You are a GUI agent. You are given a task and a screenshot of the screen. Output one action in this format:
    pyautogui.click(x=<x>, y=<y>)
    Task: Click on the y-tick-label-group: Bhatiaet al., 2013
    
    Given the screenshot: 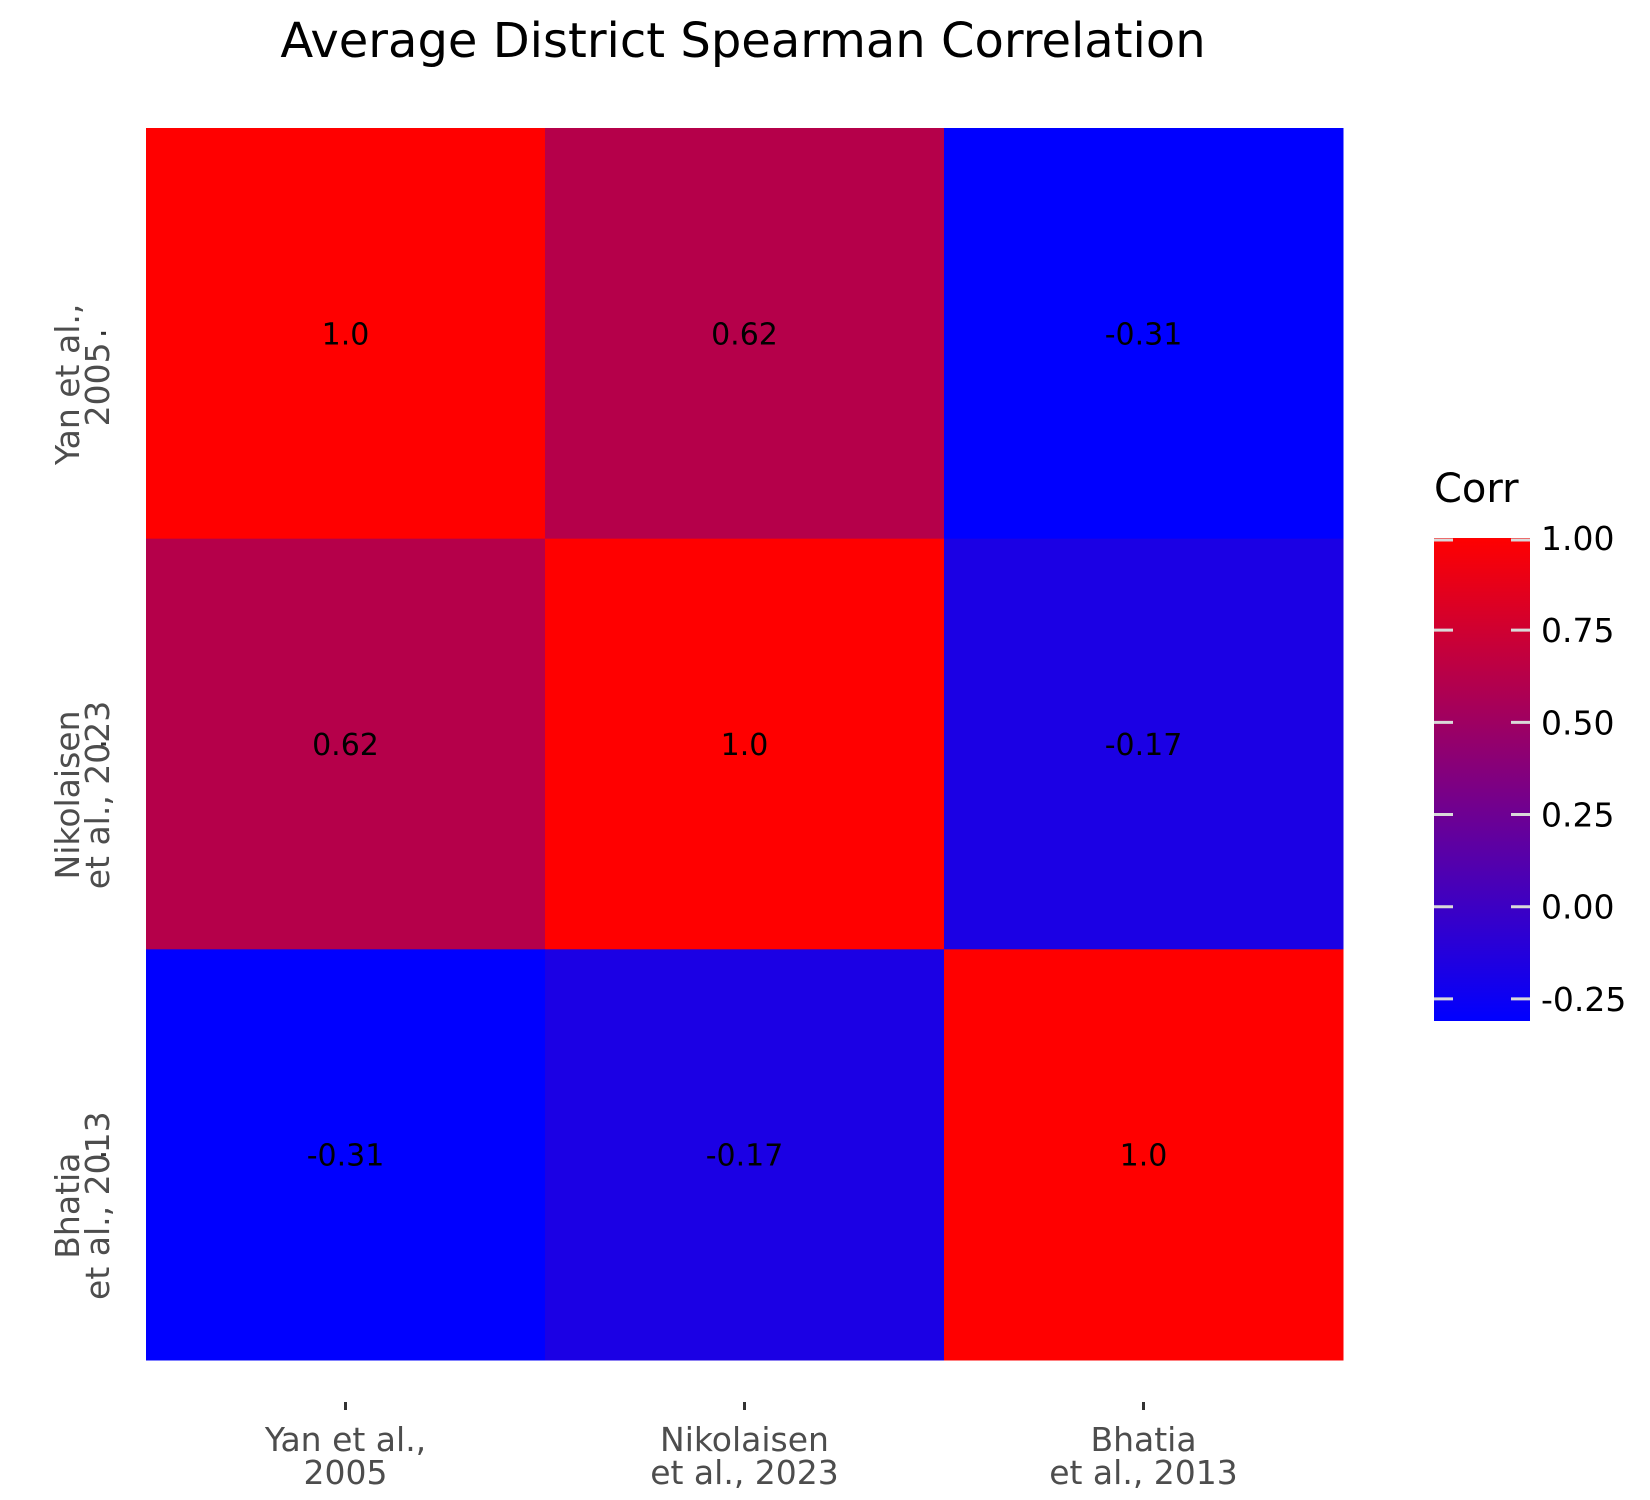 What is the action you would take?
    pyautogui.click(x=82, y=1205)
    